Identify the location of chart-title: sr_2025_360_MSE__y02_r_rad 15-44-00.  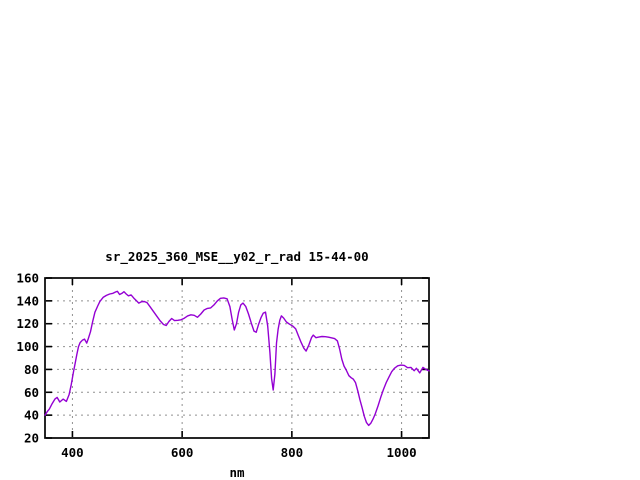
(236, 257).